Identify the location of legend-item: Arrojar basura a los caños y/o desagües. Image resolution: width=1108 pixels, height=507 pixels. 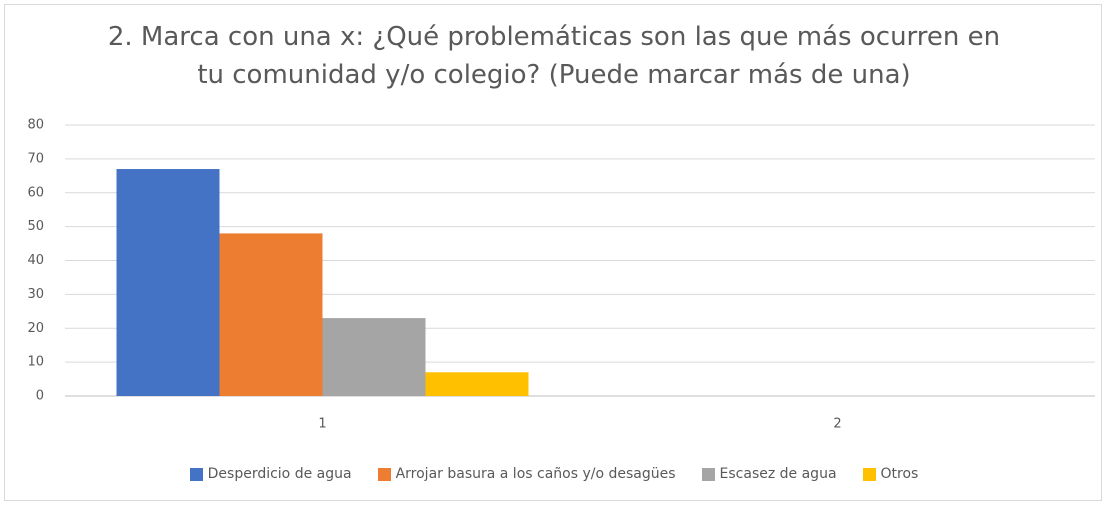
(526, 474).